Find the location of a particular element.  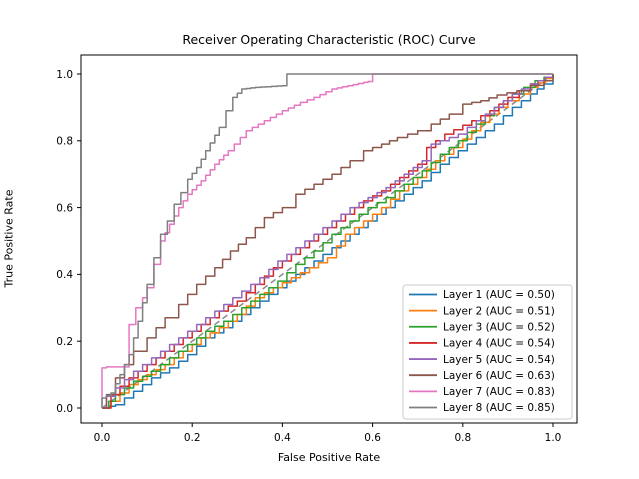

legend-label: Layer 6 (AUC = 0.63) is located at coordinates (499, 376).